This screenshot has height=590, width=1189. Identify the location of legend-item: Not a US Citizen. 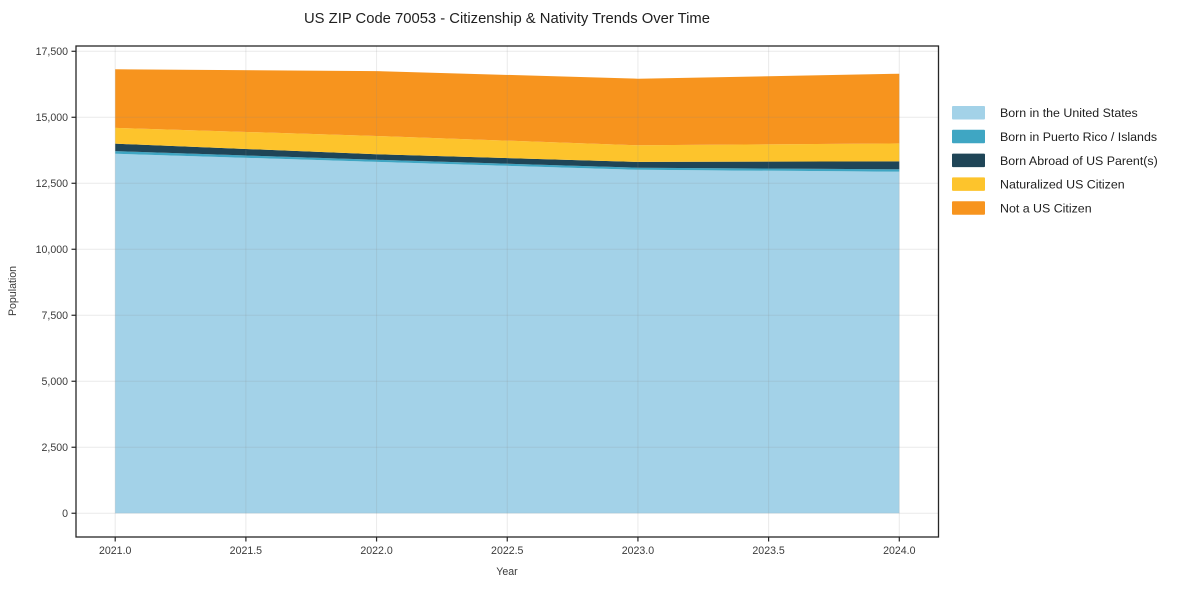
(1022, 208).